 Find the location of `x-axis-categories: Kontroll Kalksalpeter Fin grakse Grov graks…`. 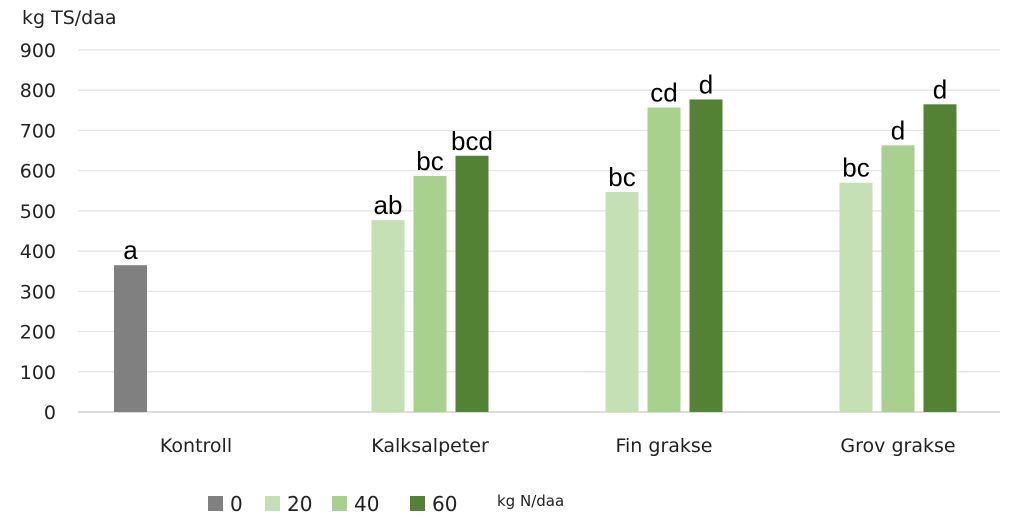

x-axis-categories: Kontroll Kalksalpeter Fin grakse Grov graks… is located at coordinates (558, 446).